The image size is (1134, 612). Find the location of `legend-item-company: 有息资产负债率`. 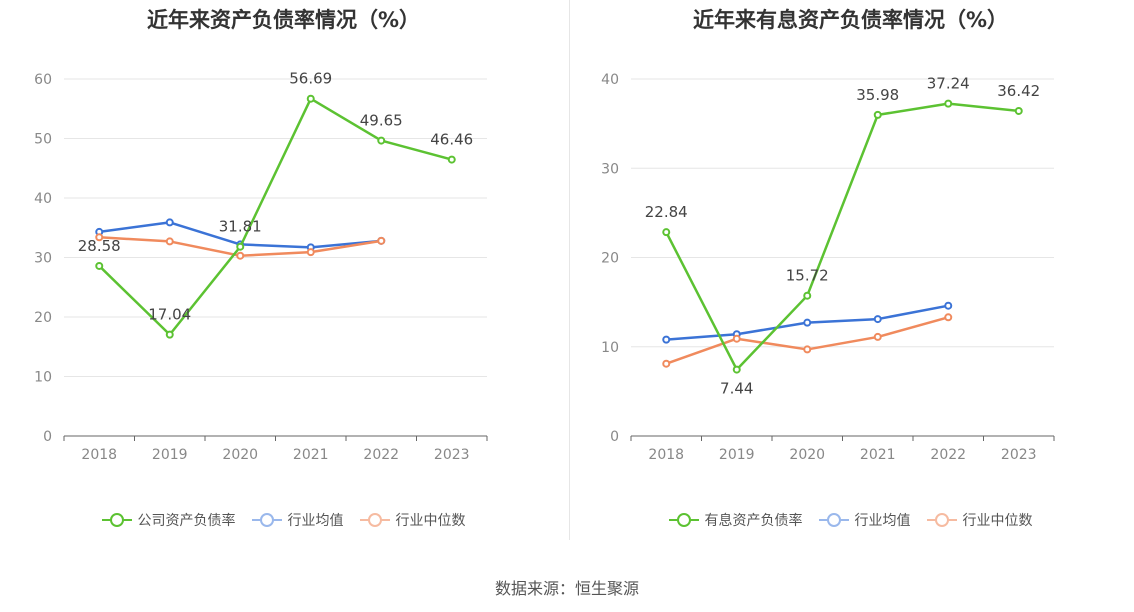

legend-item-company: 有息资产负债率 is located at coordinates (735, 520).